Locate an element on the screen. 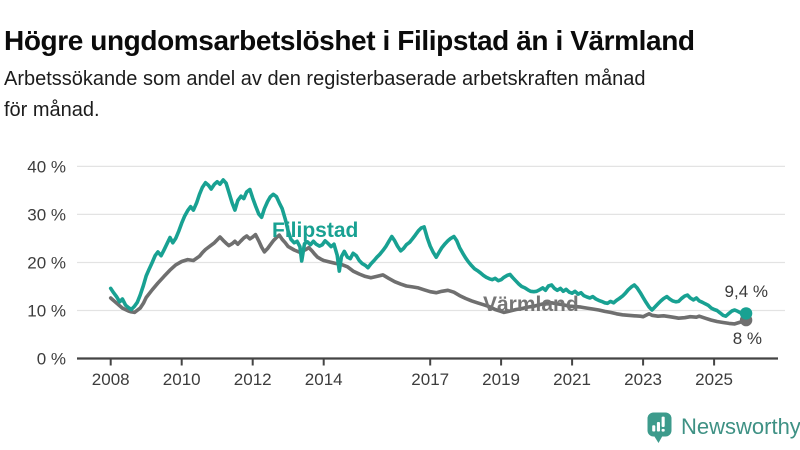 The image size is (800, 450). bar-chart-bubble-icon is located at coordinates (659, 427).